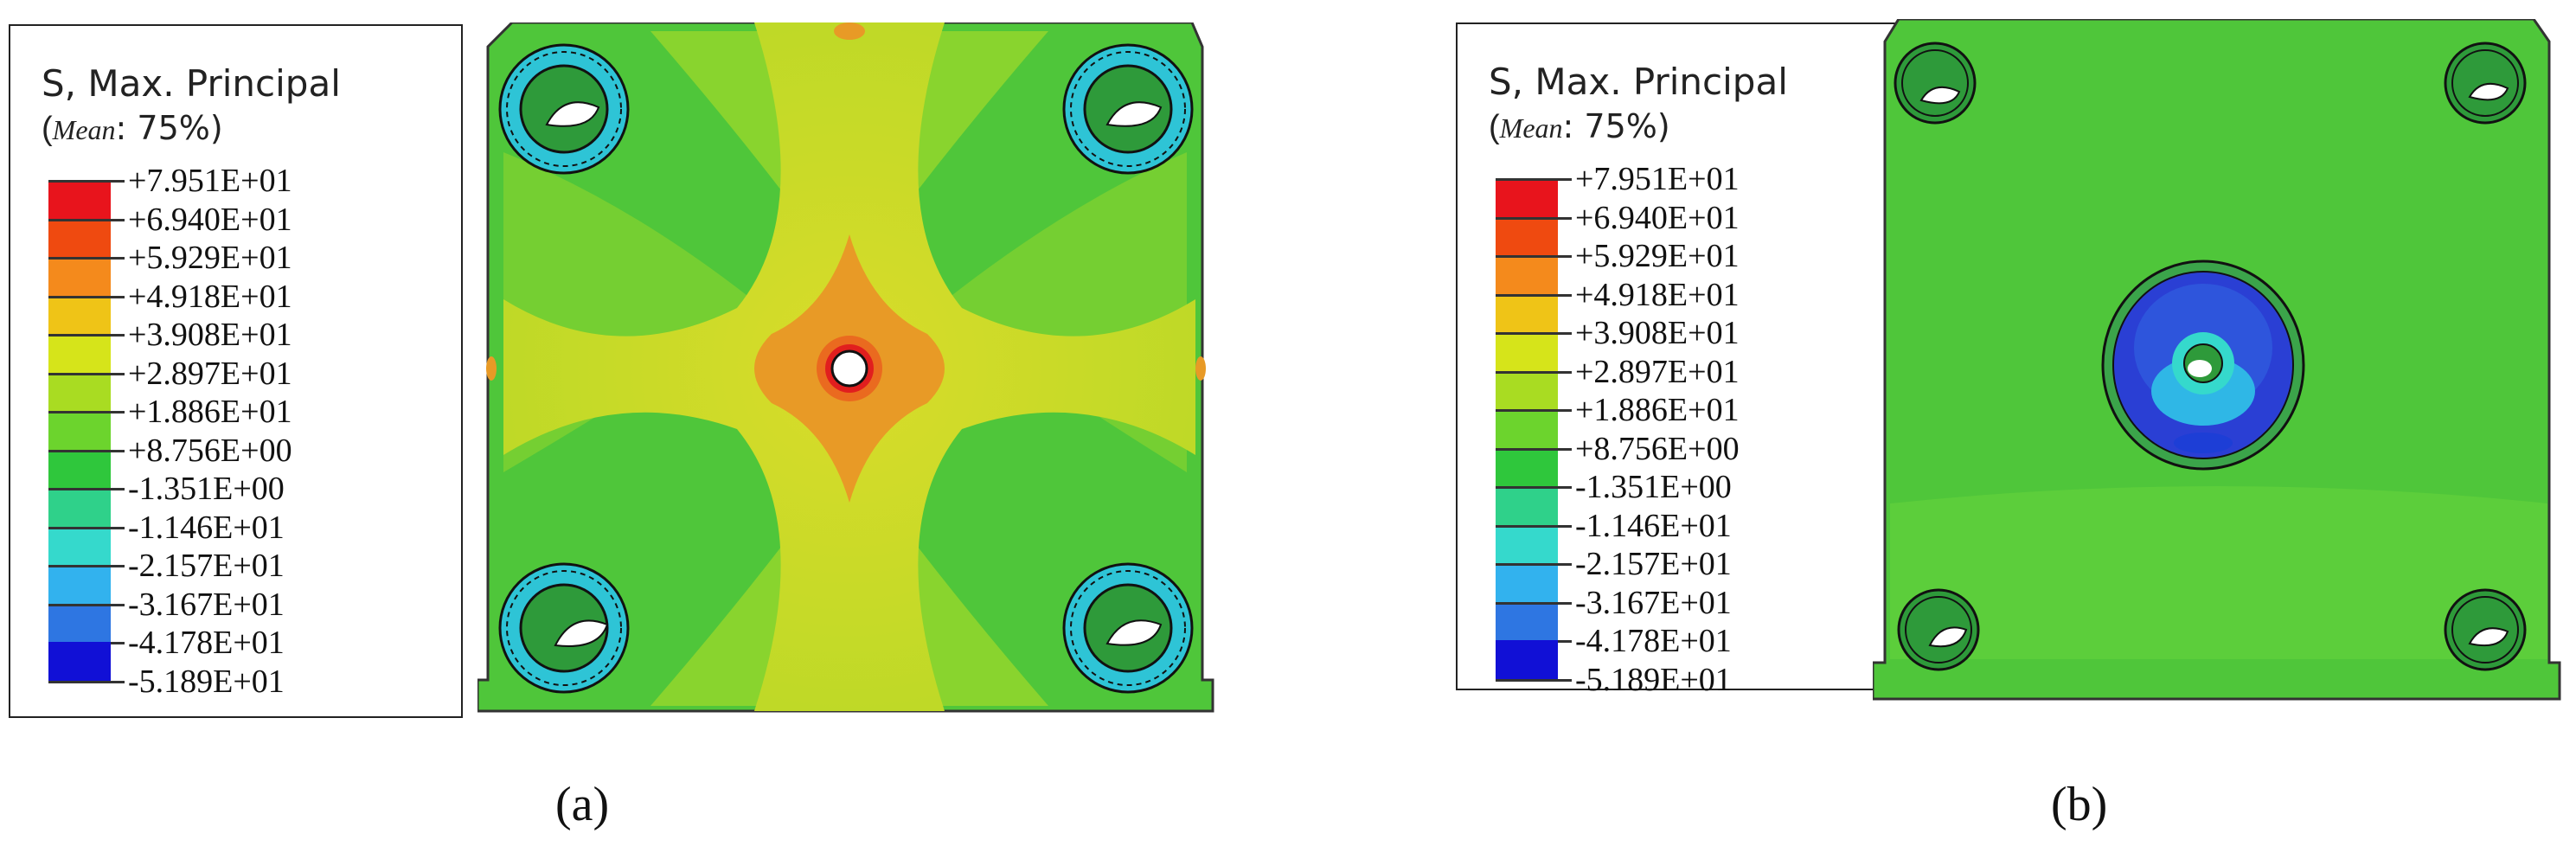 This screenshot has width=2576, height=859. What do you see at coordinates (1938, 629) in the screenshot?
I see `bolt-hole-bottom-left-b` at bounding box center [1938, 629].